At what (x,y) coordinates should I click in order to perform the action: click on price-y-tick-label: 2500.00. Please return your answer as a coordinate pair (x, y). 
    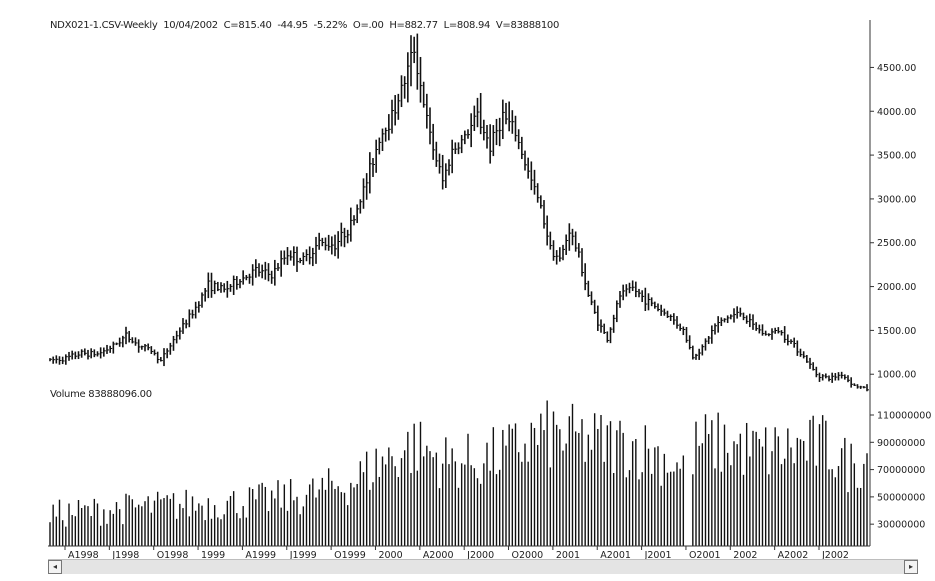
    Looking at the image, I should click on (896, 243).